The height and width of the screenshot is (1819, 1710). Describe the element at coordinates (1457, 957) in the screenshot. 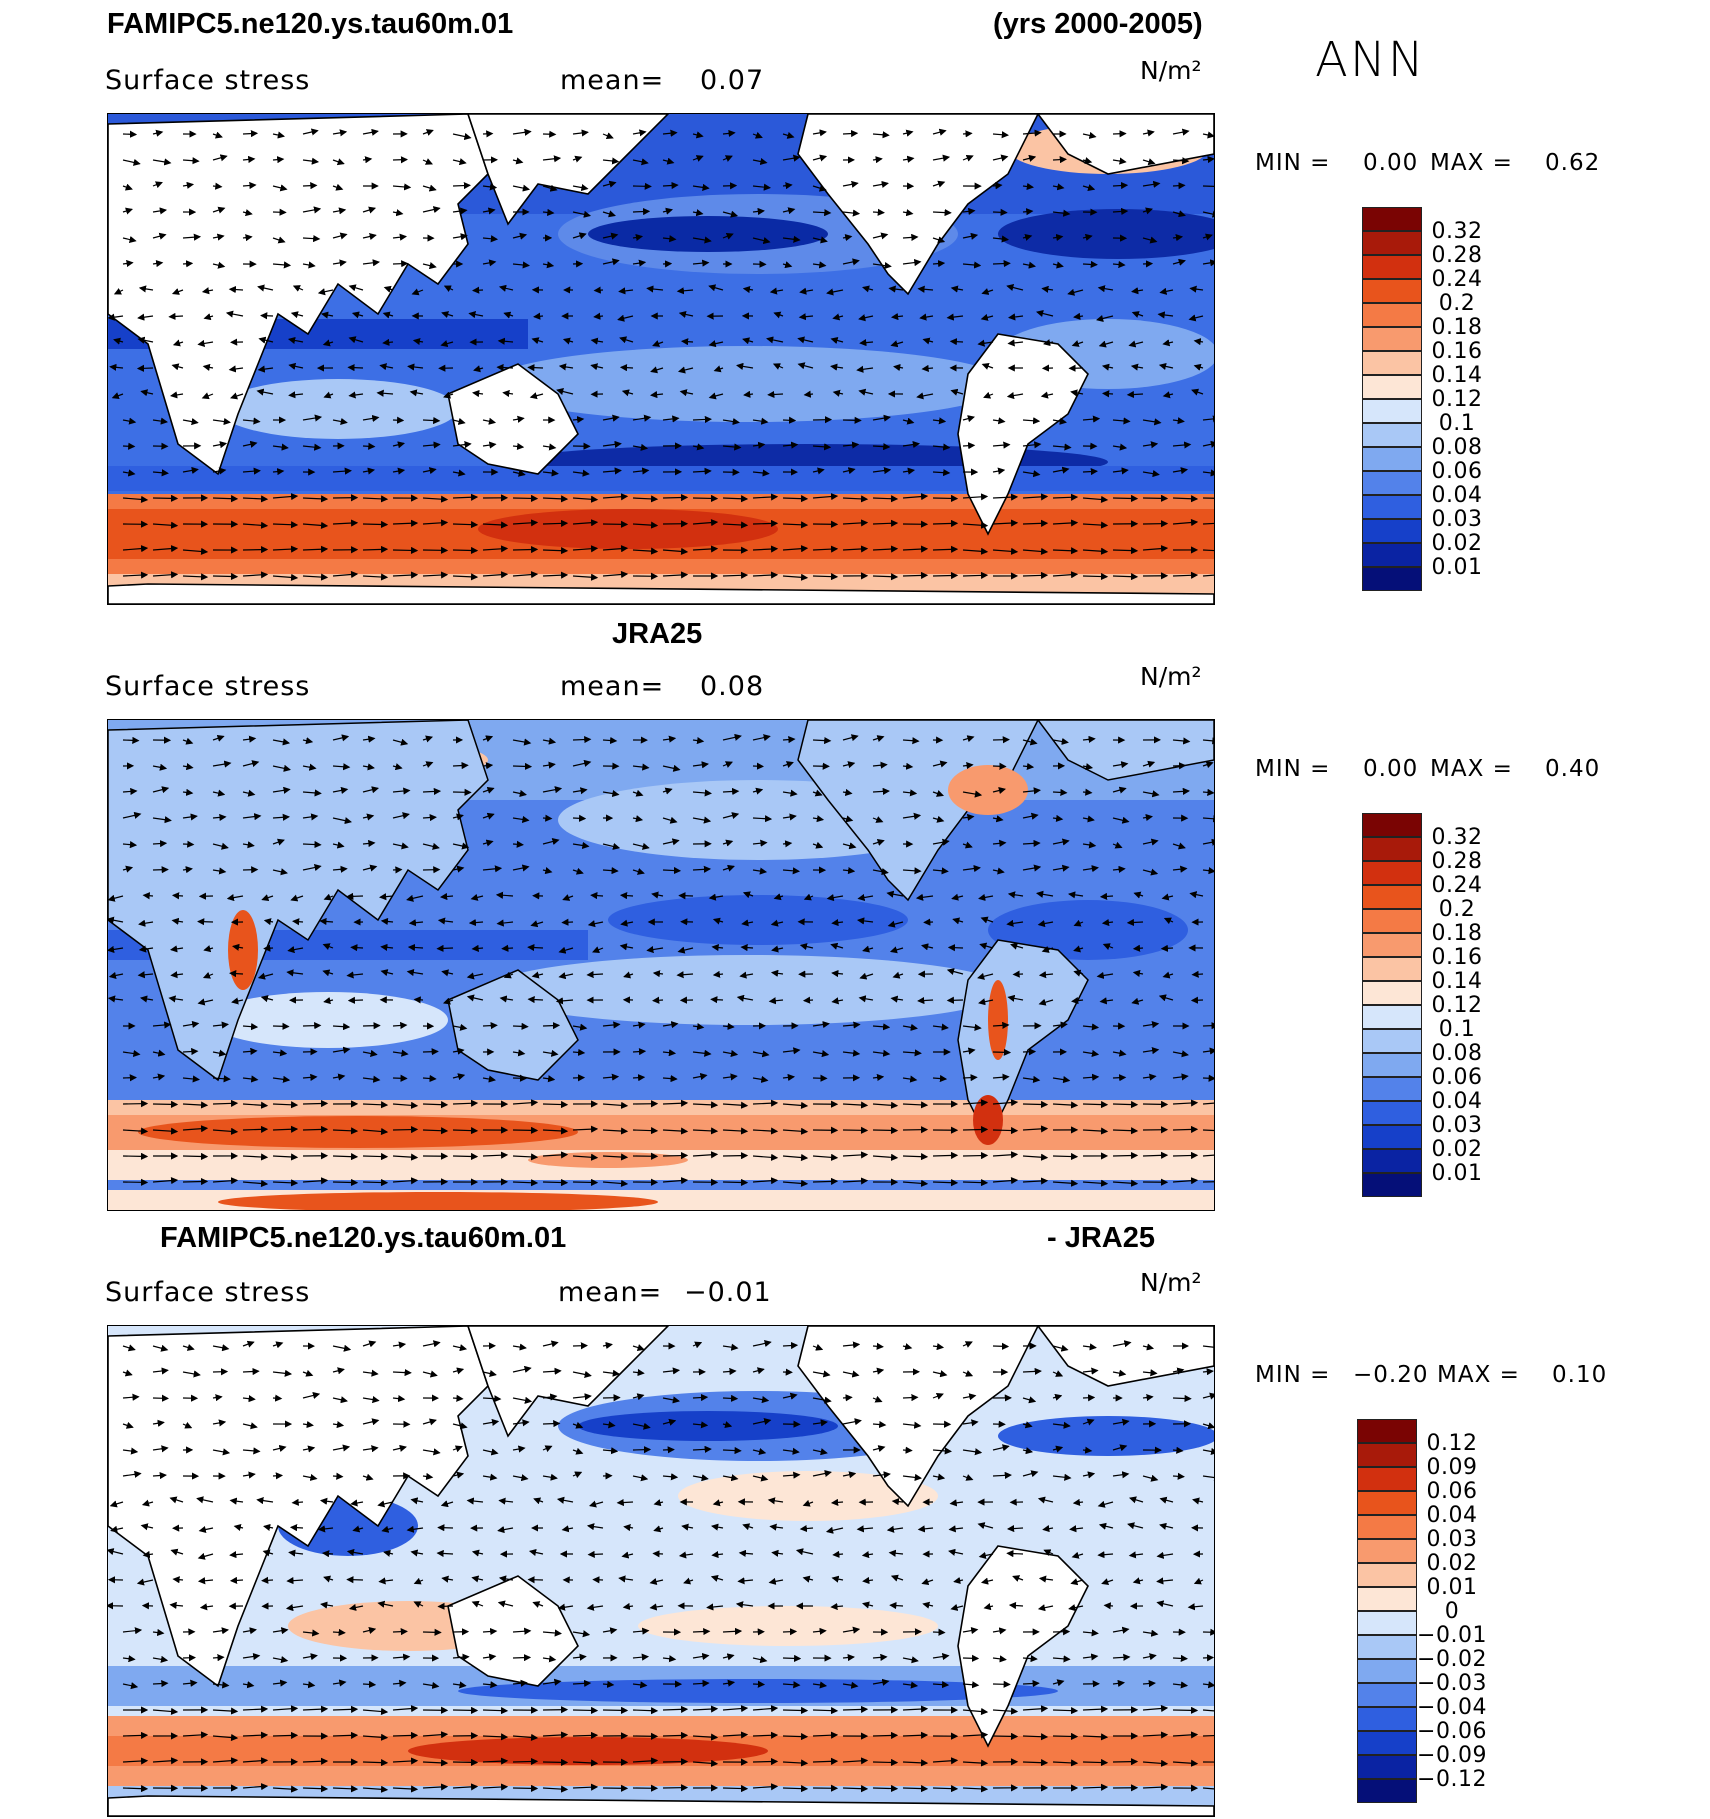

I see `colorbar-level-label: 0.16` at that location.